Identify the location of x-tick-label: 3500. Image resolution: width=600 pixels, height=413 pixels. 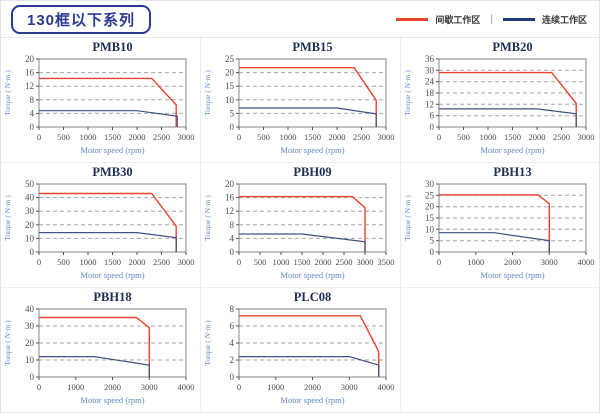
(386, 262).